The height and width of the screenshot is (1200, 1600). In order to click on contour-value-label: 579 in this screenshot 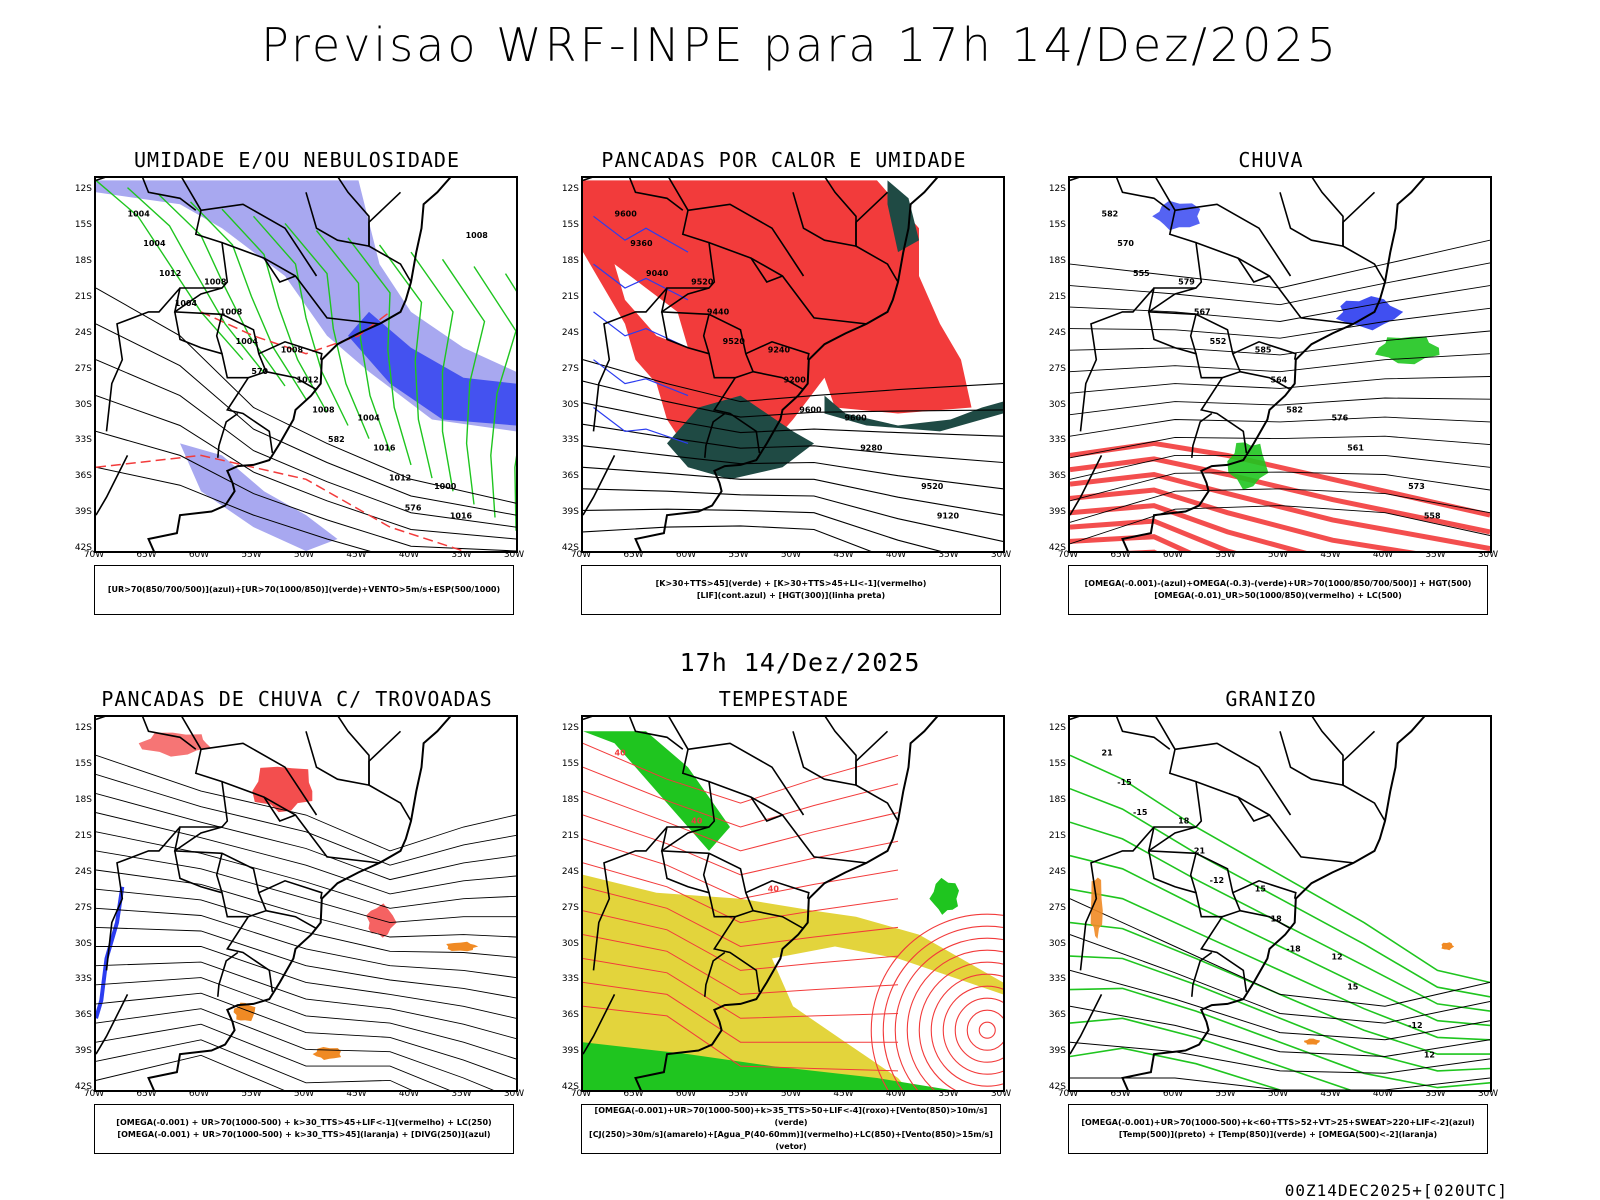, I will do `click(1186, 281)`.